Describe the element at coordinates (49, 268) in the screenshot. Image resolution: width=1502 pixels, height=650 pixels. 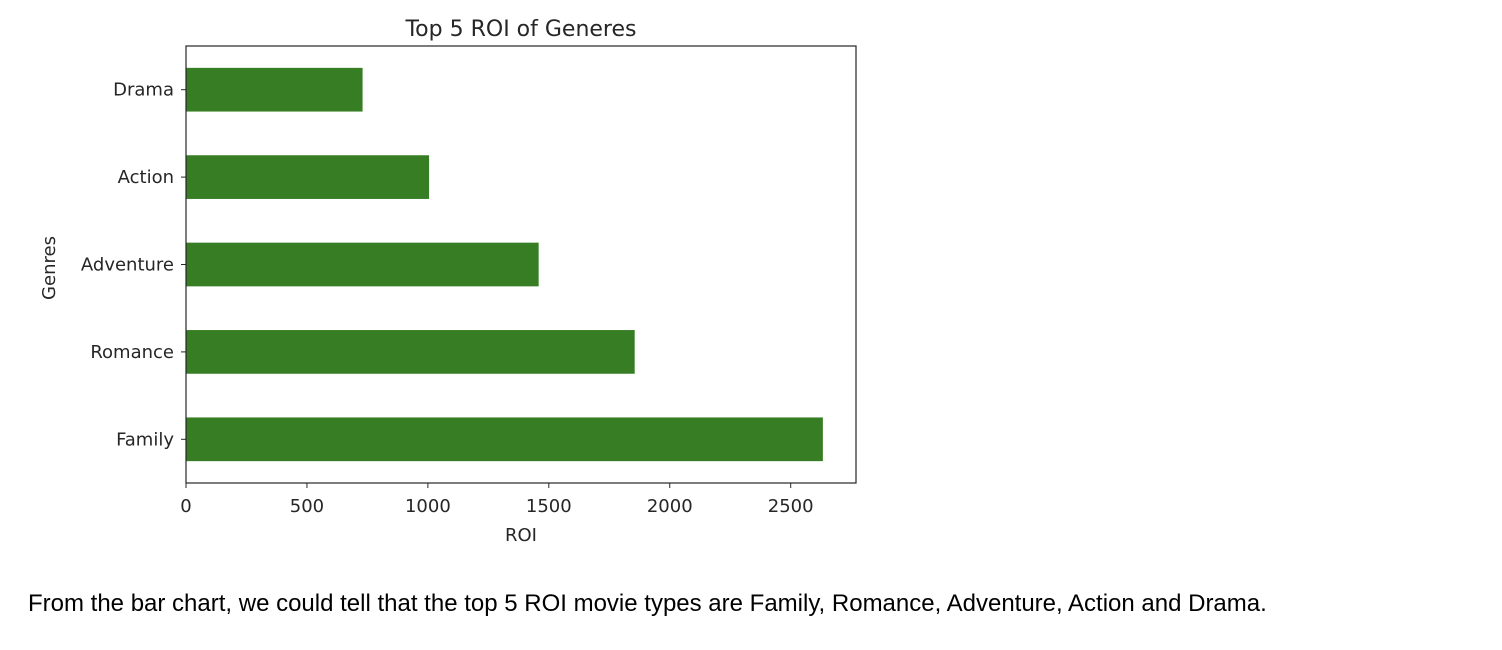
I see `y-axis-label: Genres` at that location.